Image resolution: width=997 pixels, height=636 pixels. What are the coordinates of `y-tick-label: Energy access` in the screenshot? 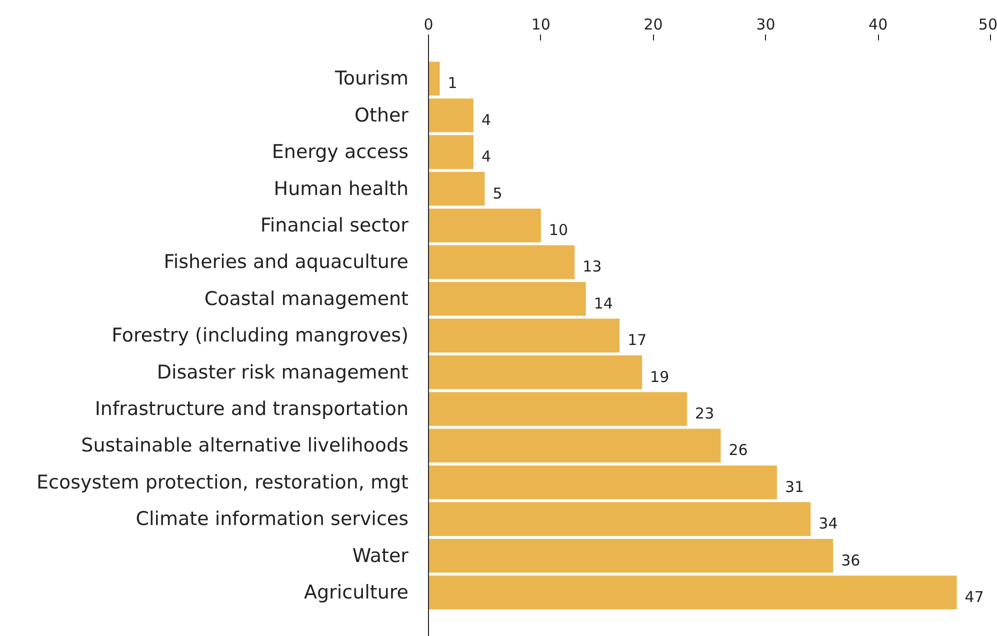 It's located at (340, 152).